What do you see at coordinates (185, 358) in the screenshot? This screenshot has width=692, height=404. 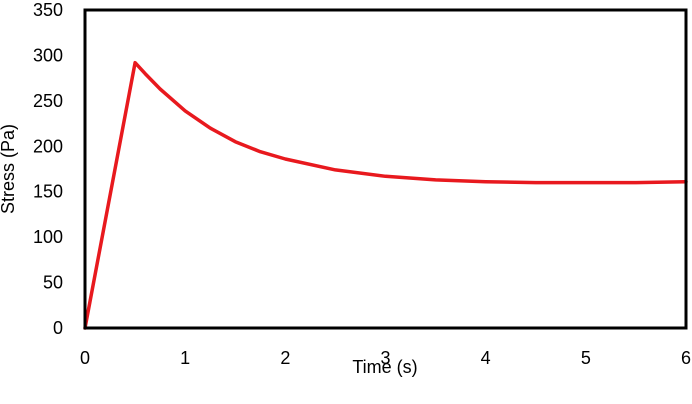 I see `x-tick-label: 1` at bounding box center [185, 358].